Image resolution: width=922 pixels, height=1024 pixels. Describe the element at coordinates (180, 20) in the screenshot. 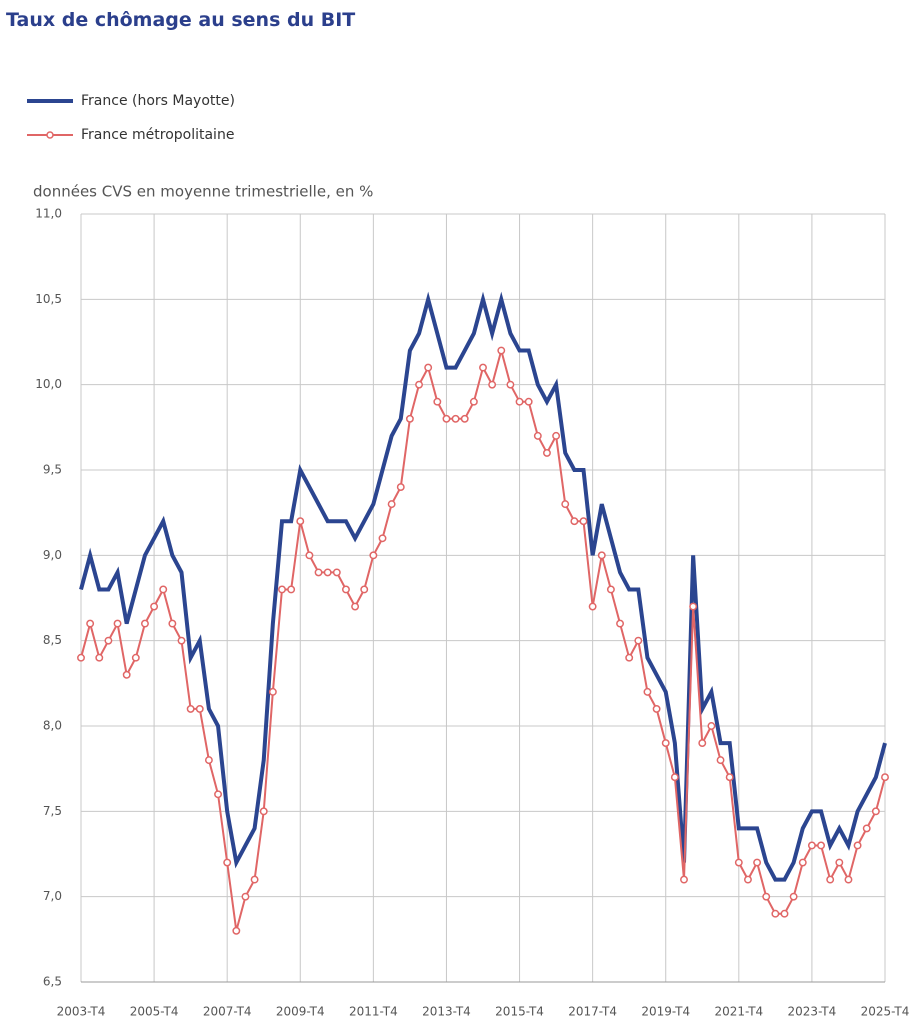

I see `chart-title: Taux de chômage au sens du BIT` at that location.